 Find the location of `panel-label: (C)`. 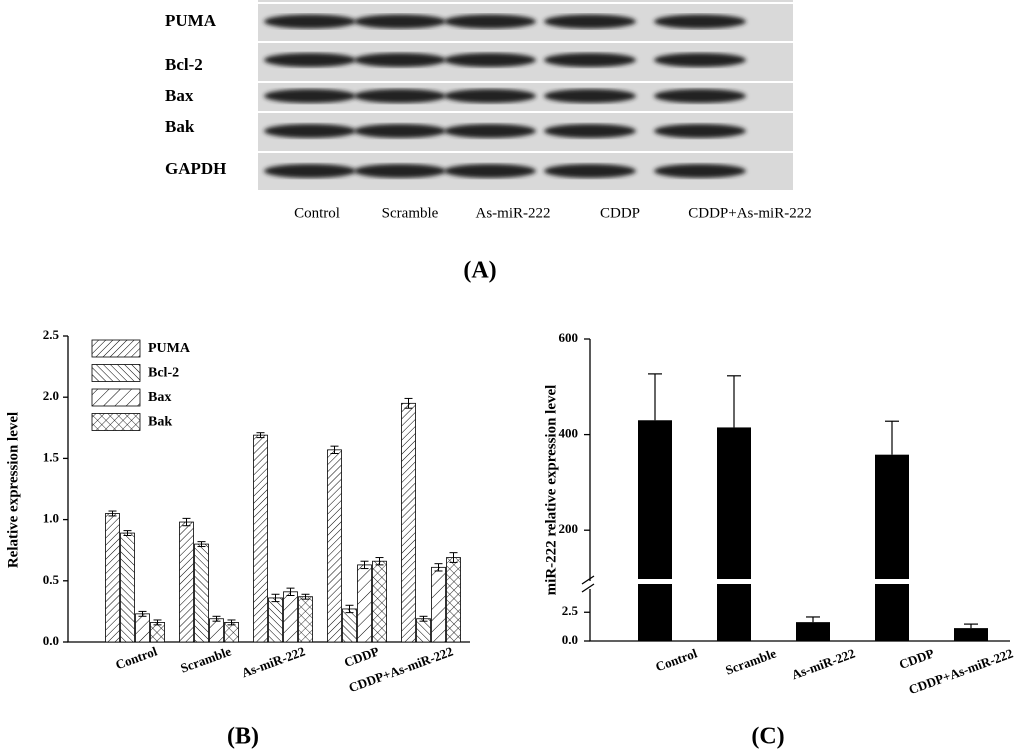

panel-label: (C) is located at coordinates (767, 737).